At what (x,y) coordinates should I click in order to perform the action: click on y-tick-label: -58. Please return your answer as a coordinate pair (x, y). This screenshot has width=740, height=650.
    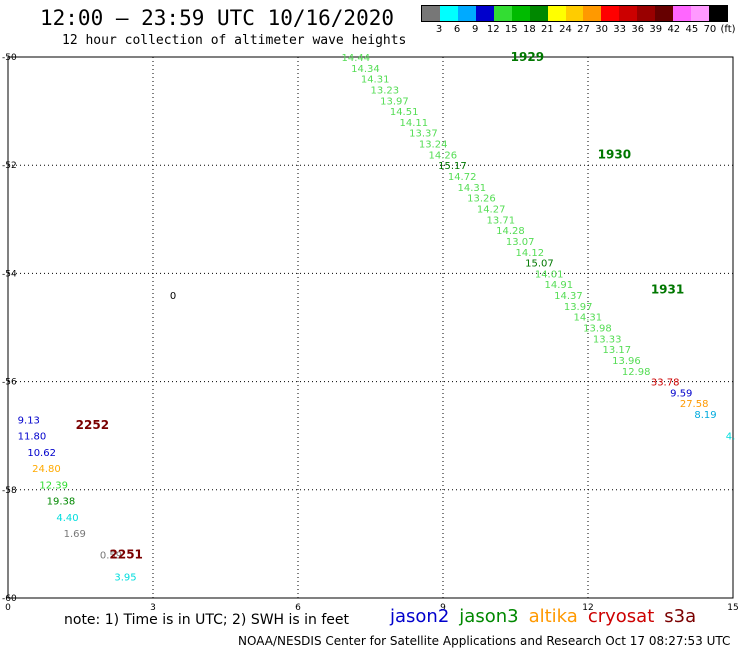
    Looking at the image, I should click on (9, 491).